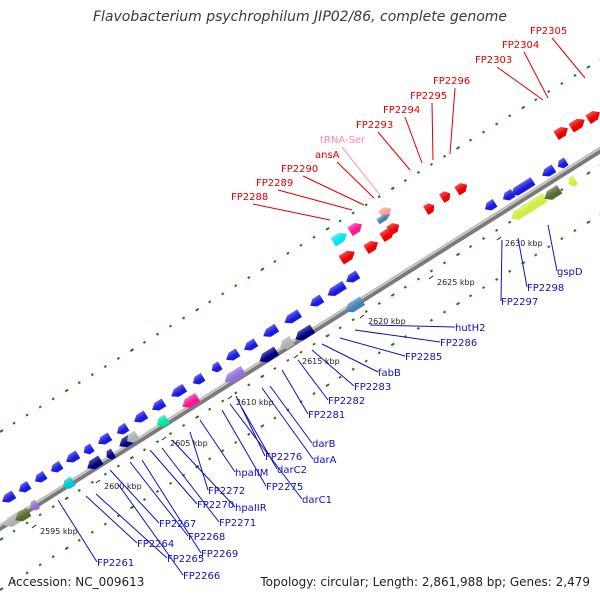  I want to click on gene-label: darC1, so click(317, 500).